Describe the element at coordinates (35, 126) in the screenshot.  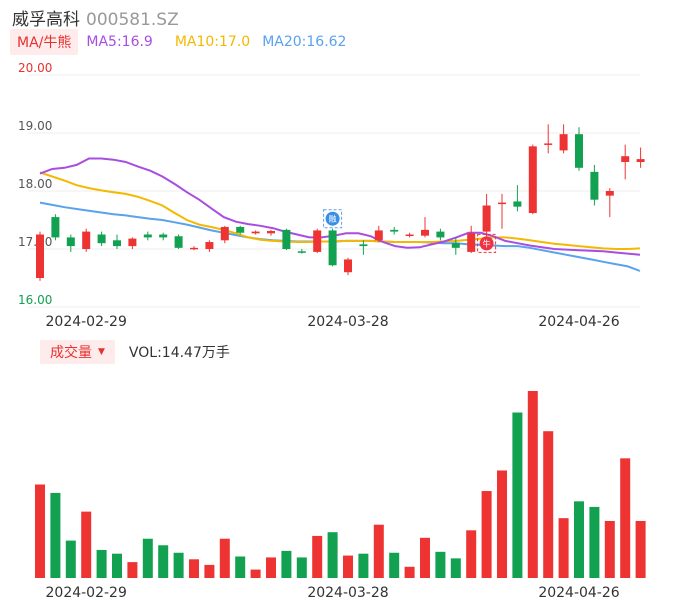
I see `price-tick-label: 19.00` at that location.